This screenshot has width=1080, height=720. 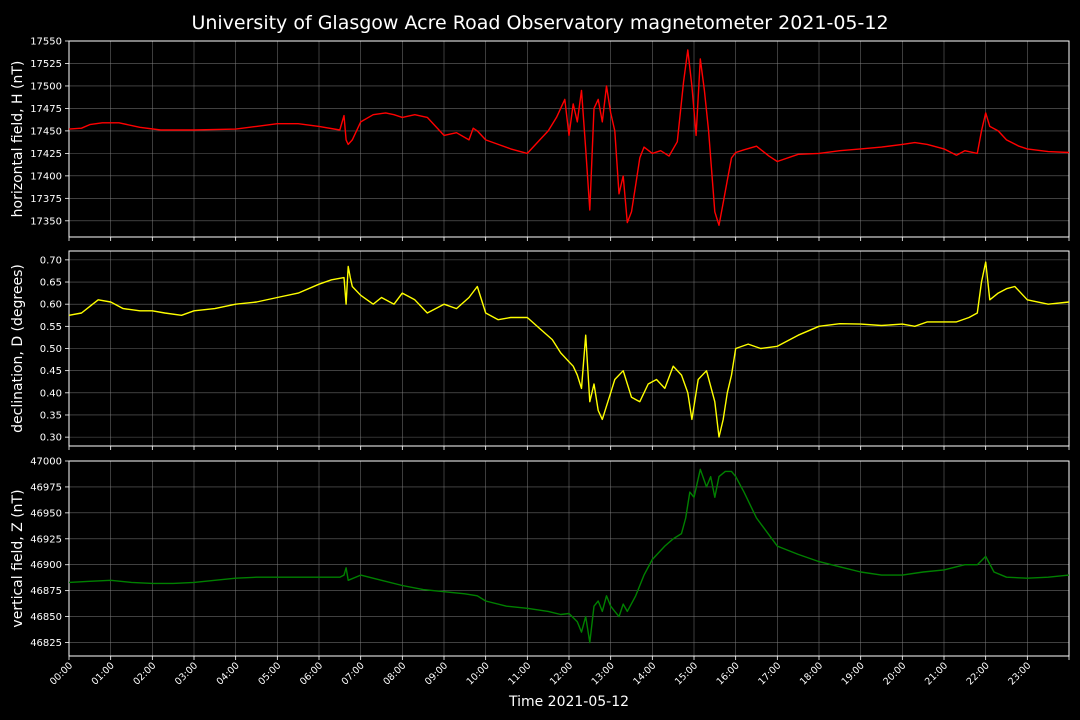 I want to click on y-tick-label: 0.55, so click(x=51, y=327).